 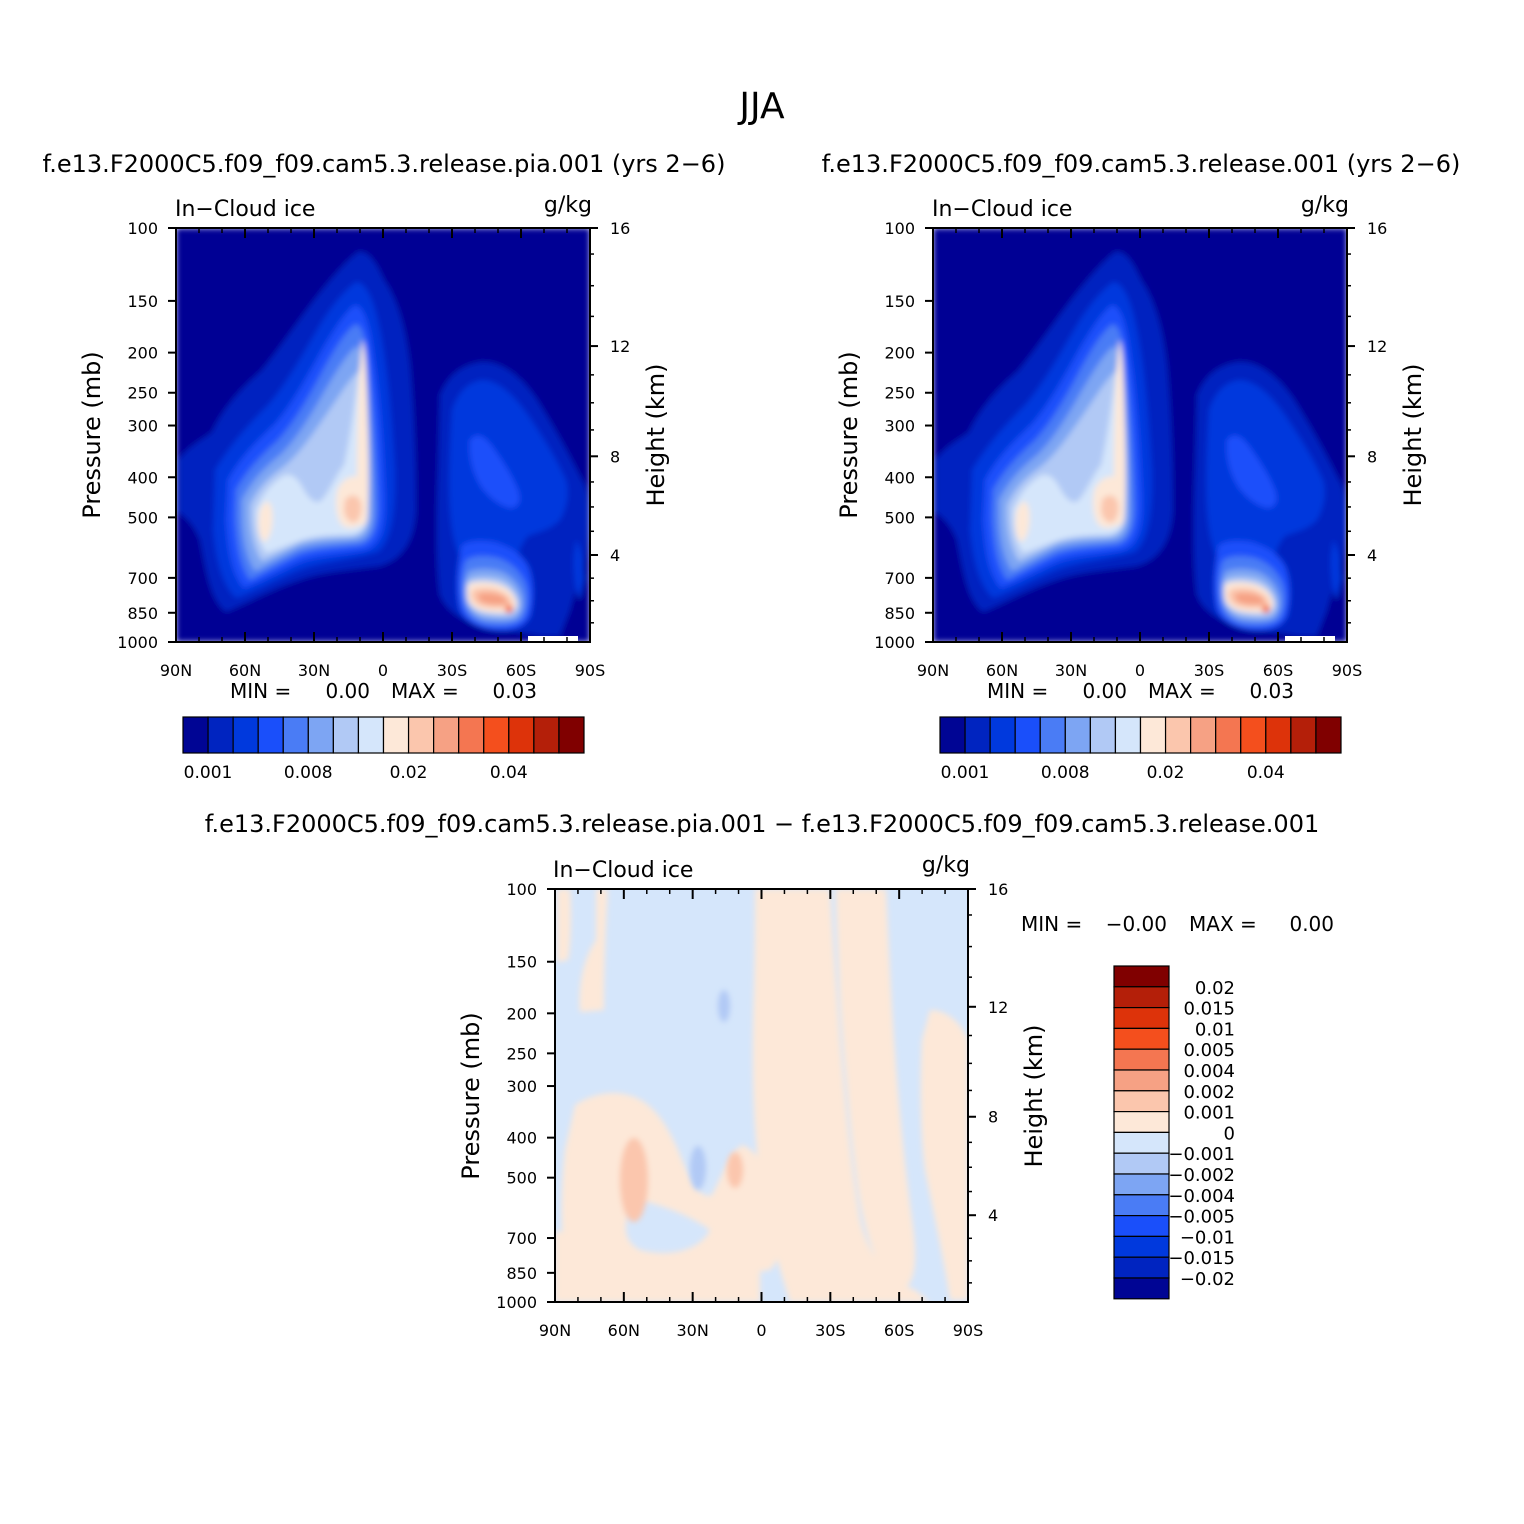 What do you see at coordinates (425, 691) in the screenshot?
I see `left-max-label: MAX =` at bounding box center [425, 691].